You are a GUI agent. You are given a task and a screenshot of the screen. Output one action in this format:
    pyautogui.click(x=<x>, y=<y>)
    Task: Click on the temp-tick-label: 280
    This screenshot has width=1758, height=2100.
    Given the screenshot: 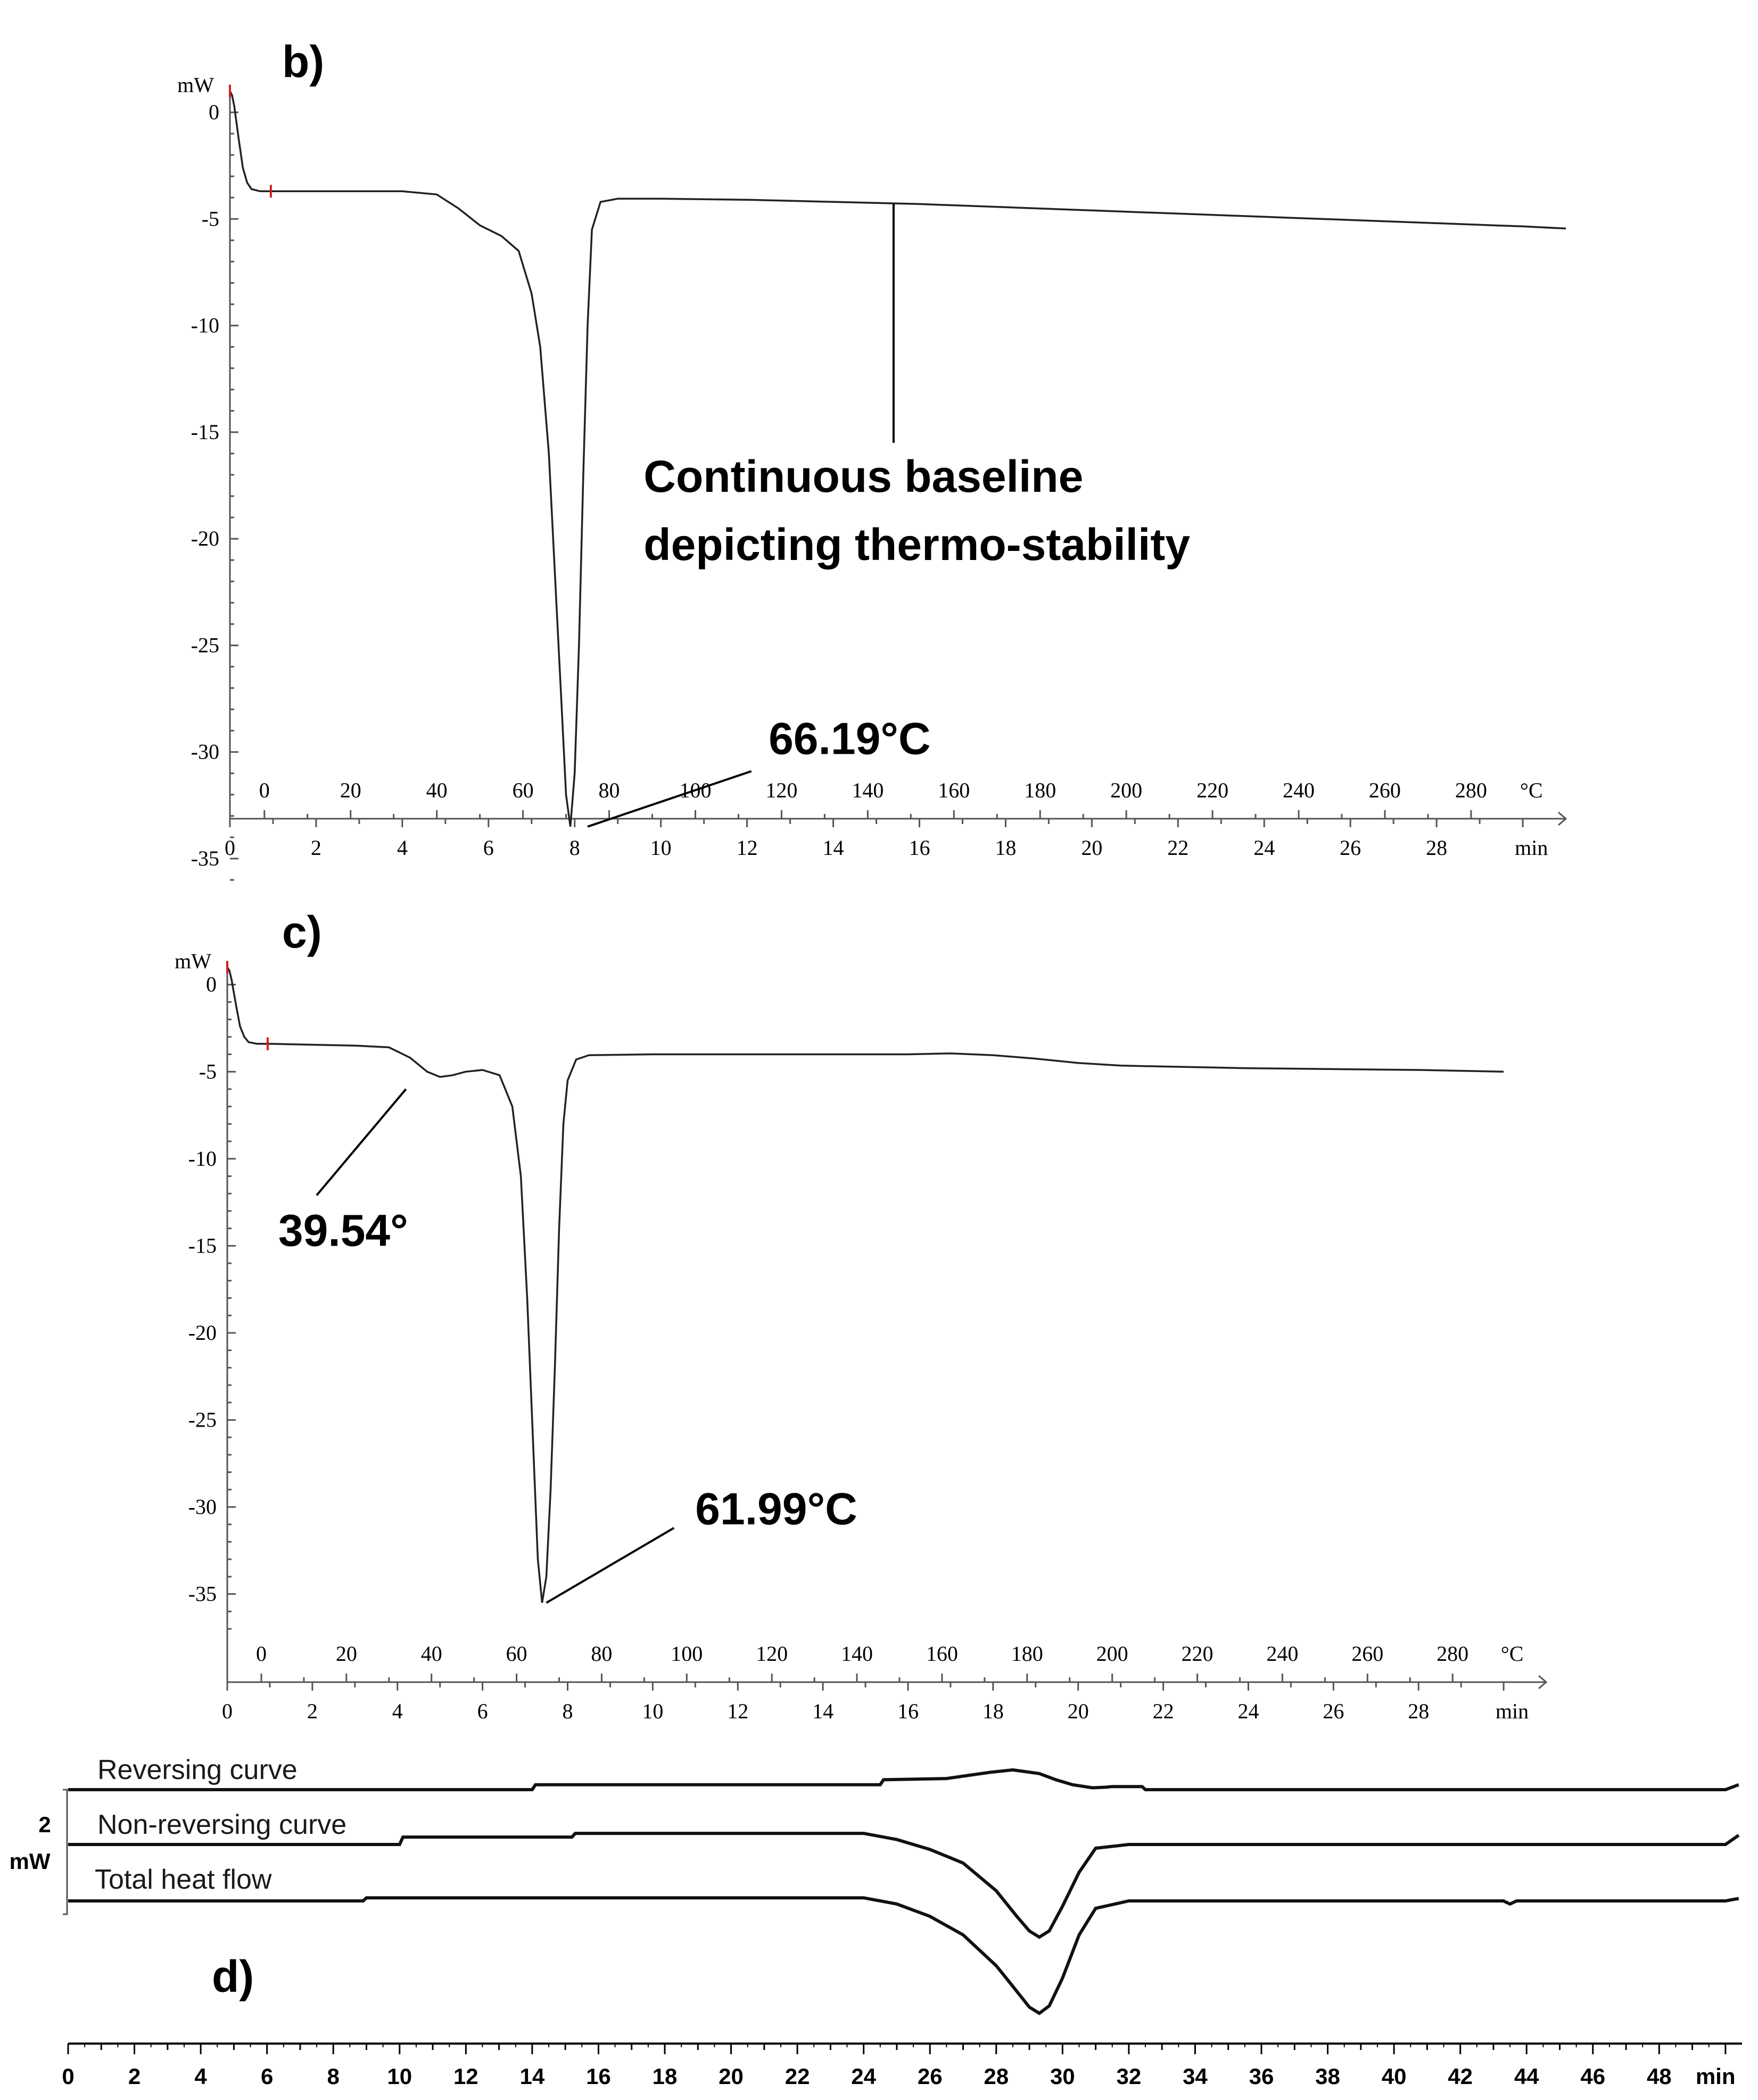 What is the action you would take?
    pyautogui.click(x=1471, y=790)
    